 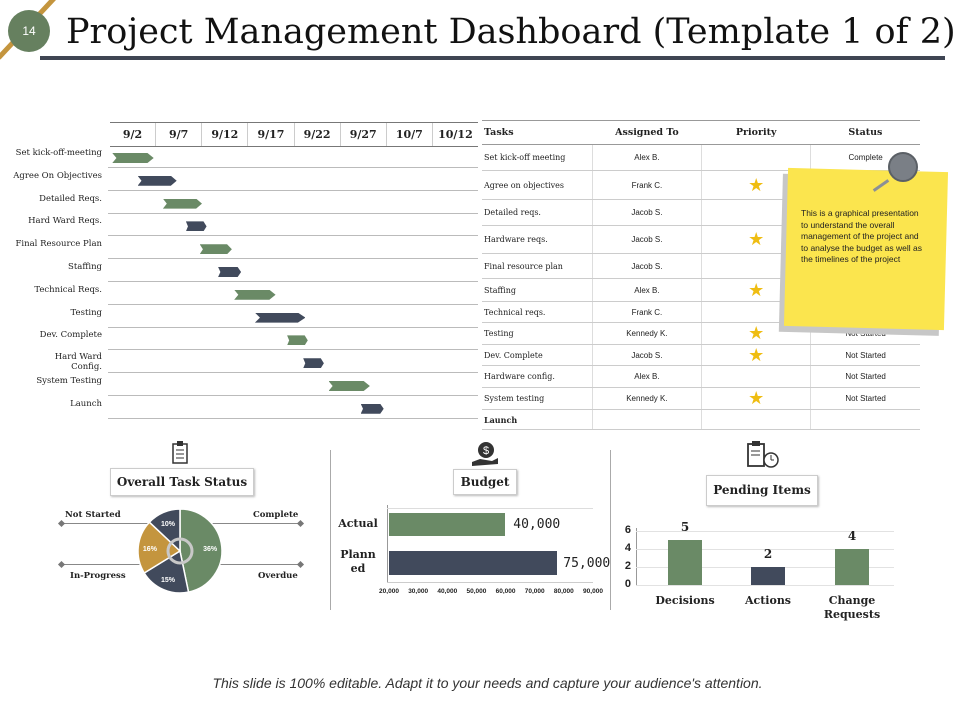 I want to click on assigned-cell: Kennedy K., so click(x=647, y=333).